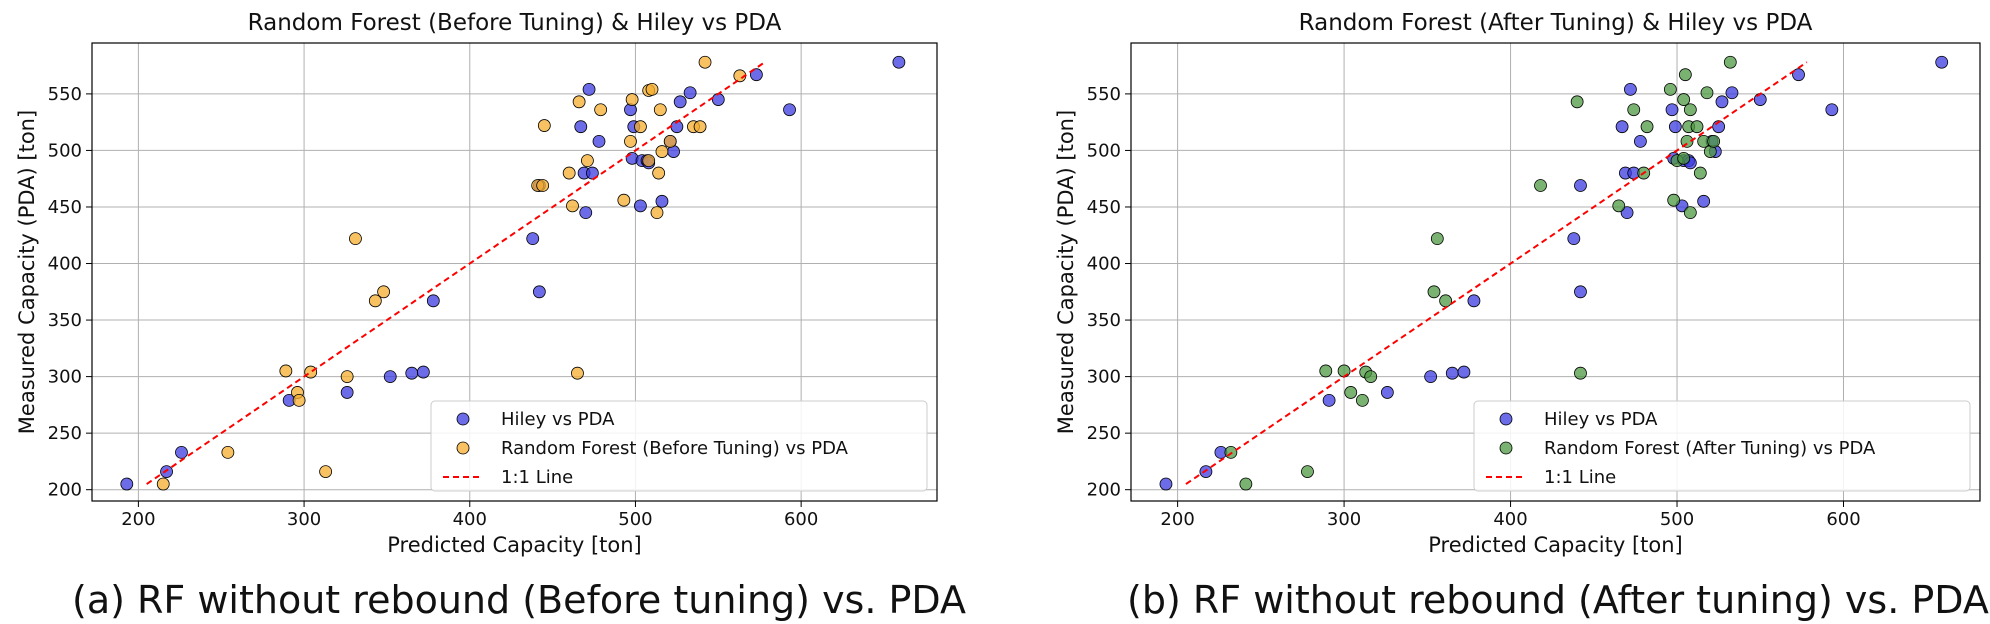 This screenshot has width=1990, height=624. I want to click on y-tick-label: 250, so click(1104, 433).